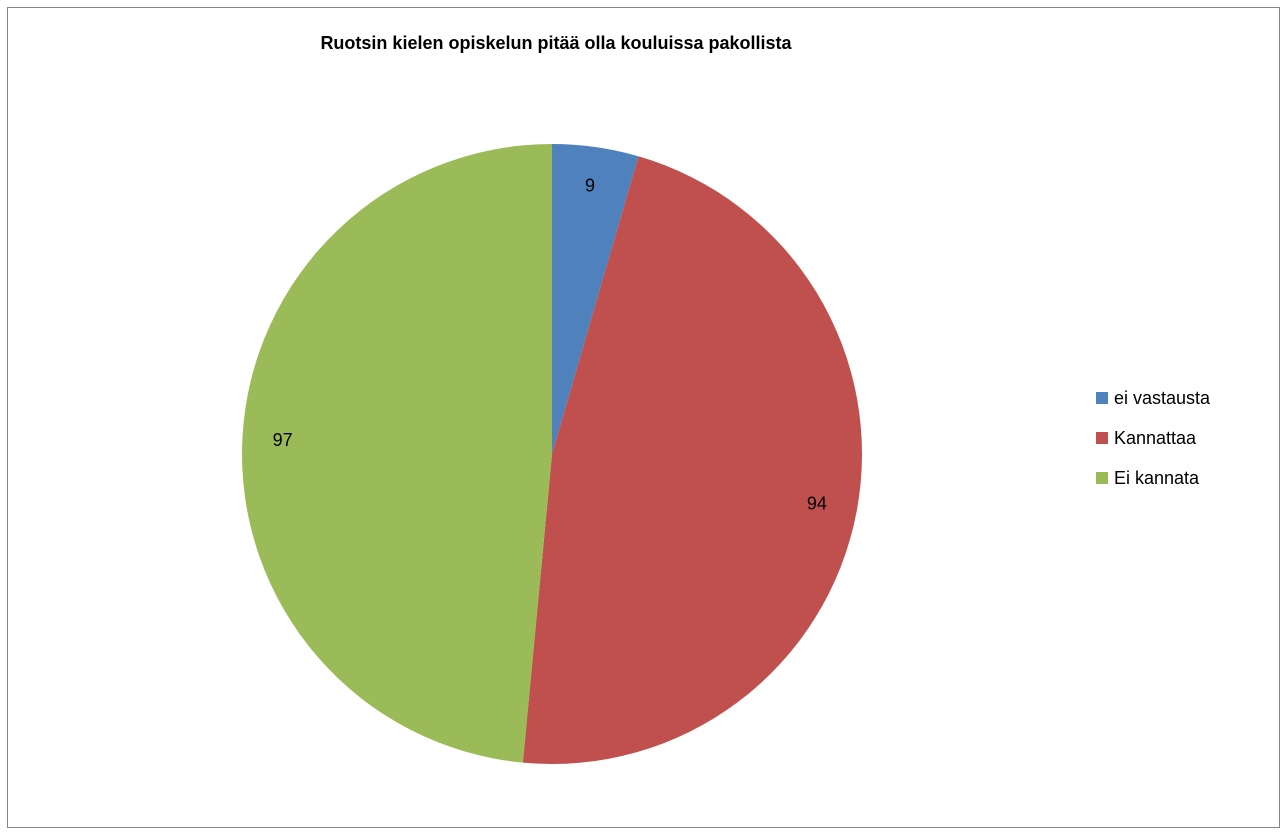  I want to click on legend-item: ei vastausta, so click(1153, 398).